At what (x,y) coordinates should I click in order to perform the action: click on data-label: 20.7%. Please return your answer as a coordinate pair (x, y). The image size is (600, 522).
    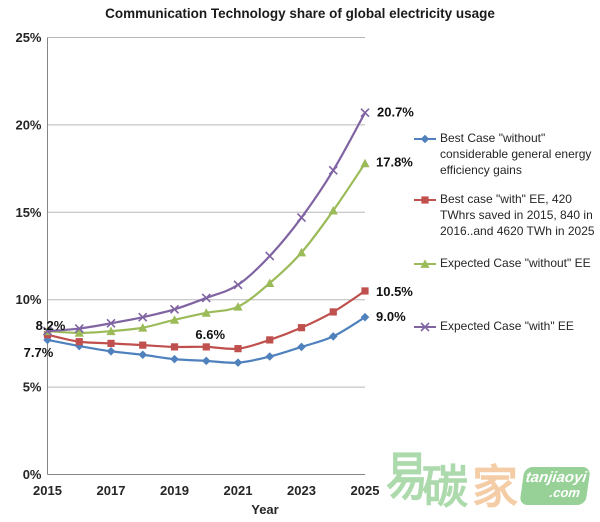
    Looking at the image, I should click on (395, 112).